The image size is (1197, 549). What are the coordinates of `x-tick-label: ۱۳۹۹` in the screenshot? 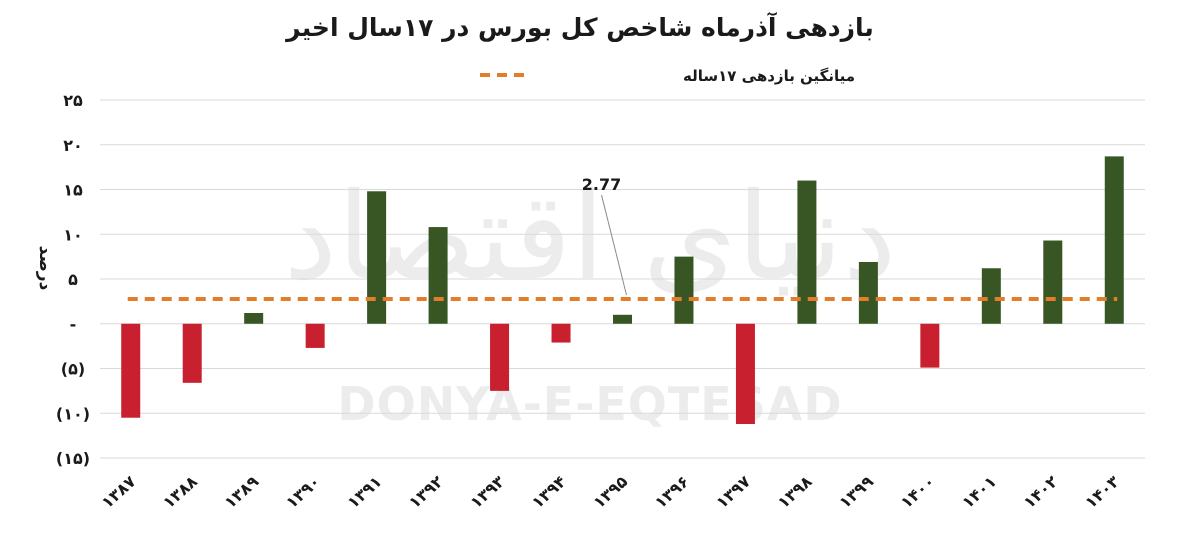 It's located at (856, 492).